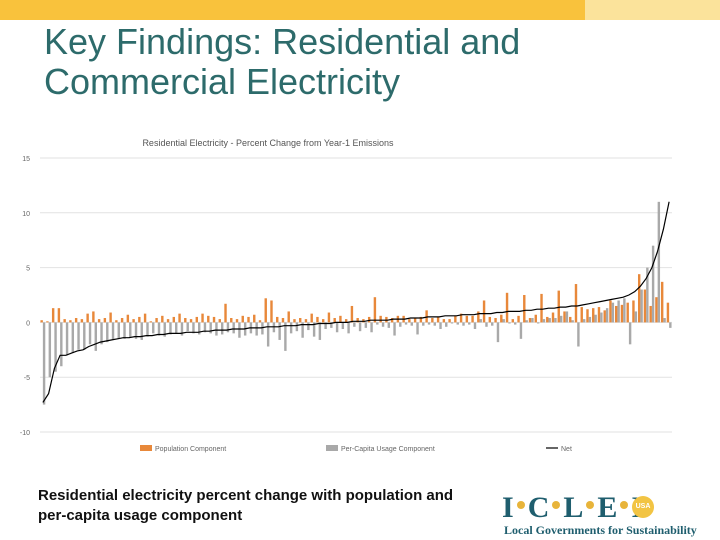  I want to click on accent-bar, so click(292, 10).